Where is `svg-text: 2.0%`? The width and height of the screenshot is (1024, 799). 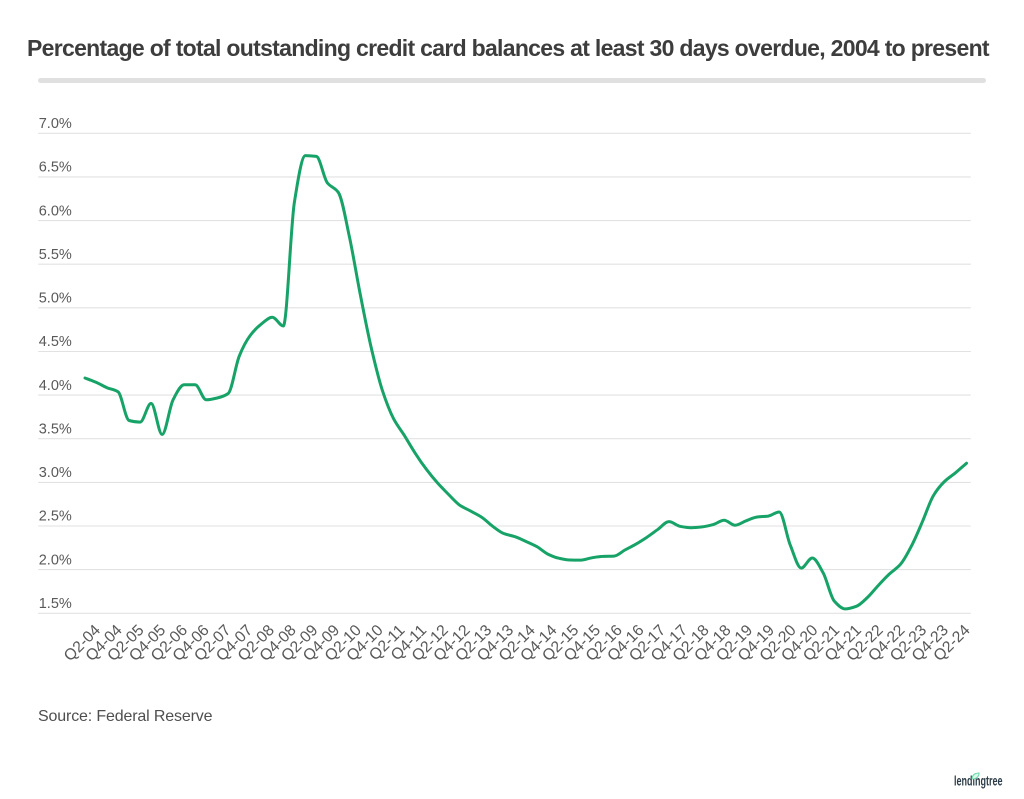 svg-text: 2.0% is located at coordinates (55, 560).